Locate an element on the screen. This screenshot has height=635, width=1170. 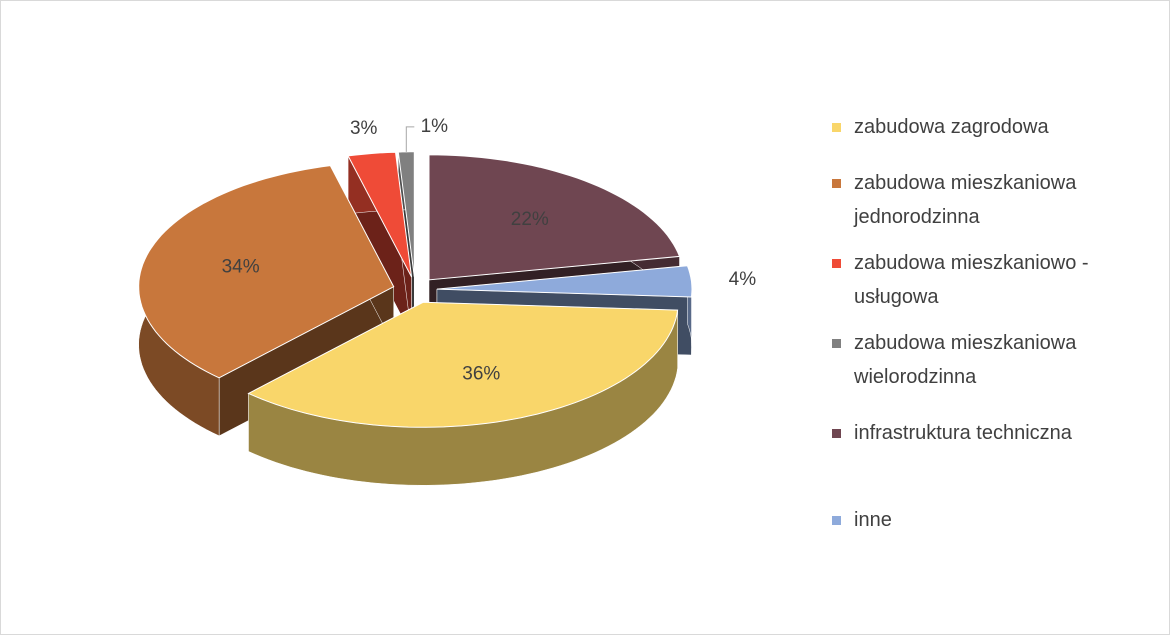
leader-line is located at coordinates (410, 139).